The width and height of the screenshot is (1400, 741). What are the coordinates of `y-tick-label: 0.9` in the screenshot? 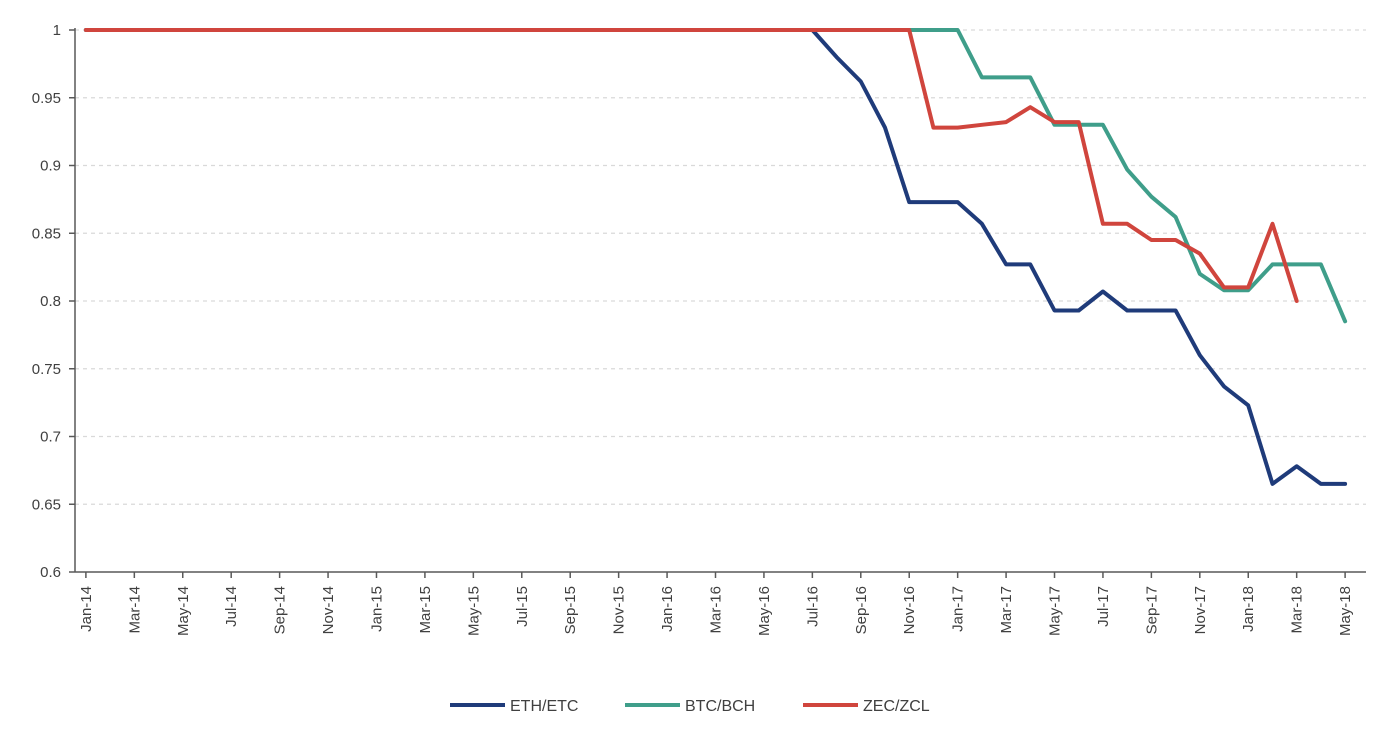 It's located at (50, 166).